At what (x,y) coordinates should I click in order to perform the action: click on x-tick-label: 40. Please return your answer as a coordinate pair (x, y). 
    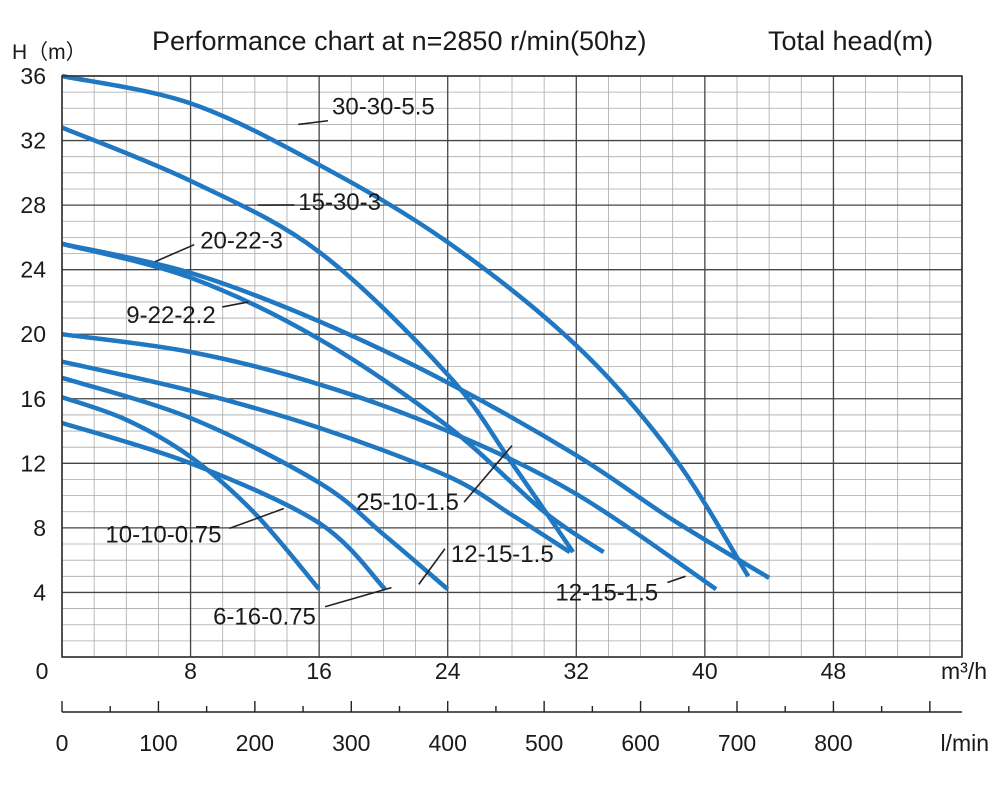
    Looking at the image, I should click on (705, 671).